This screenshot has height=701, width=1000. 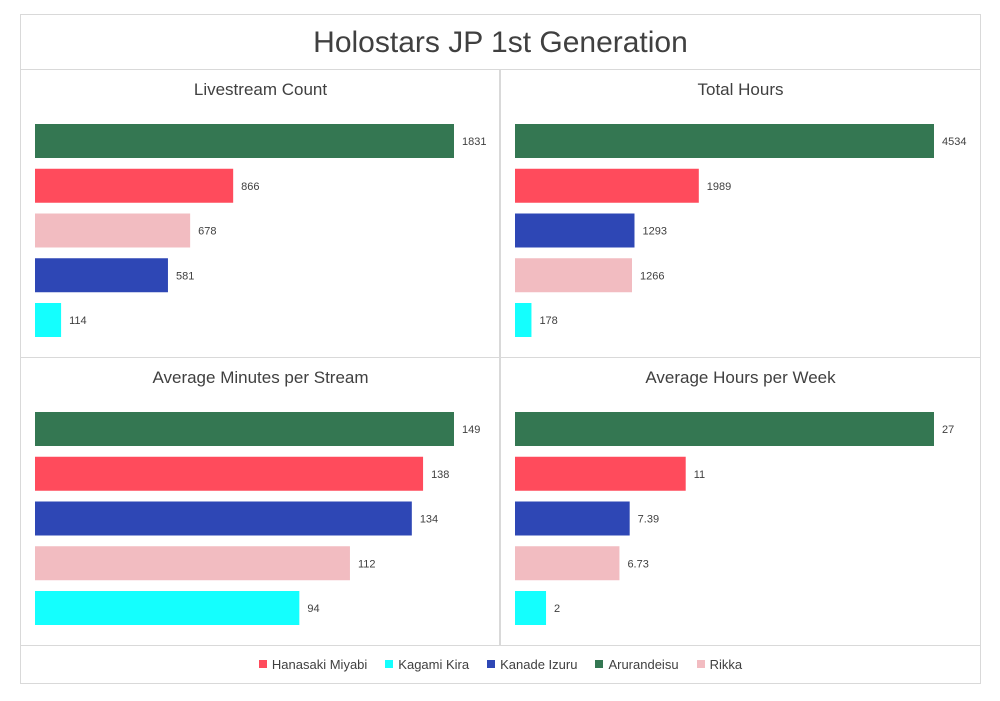 I want to click on data-label-rikka: 6.73, so click(x=637, y=564).